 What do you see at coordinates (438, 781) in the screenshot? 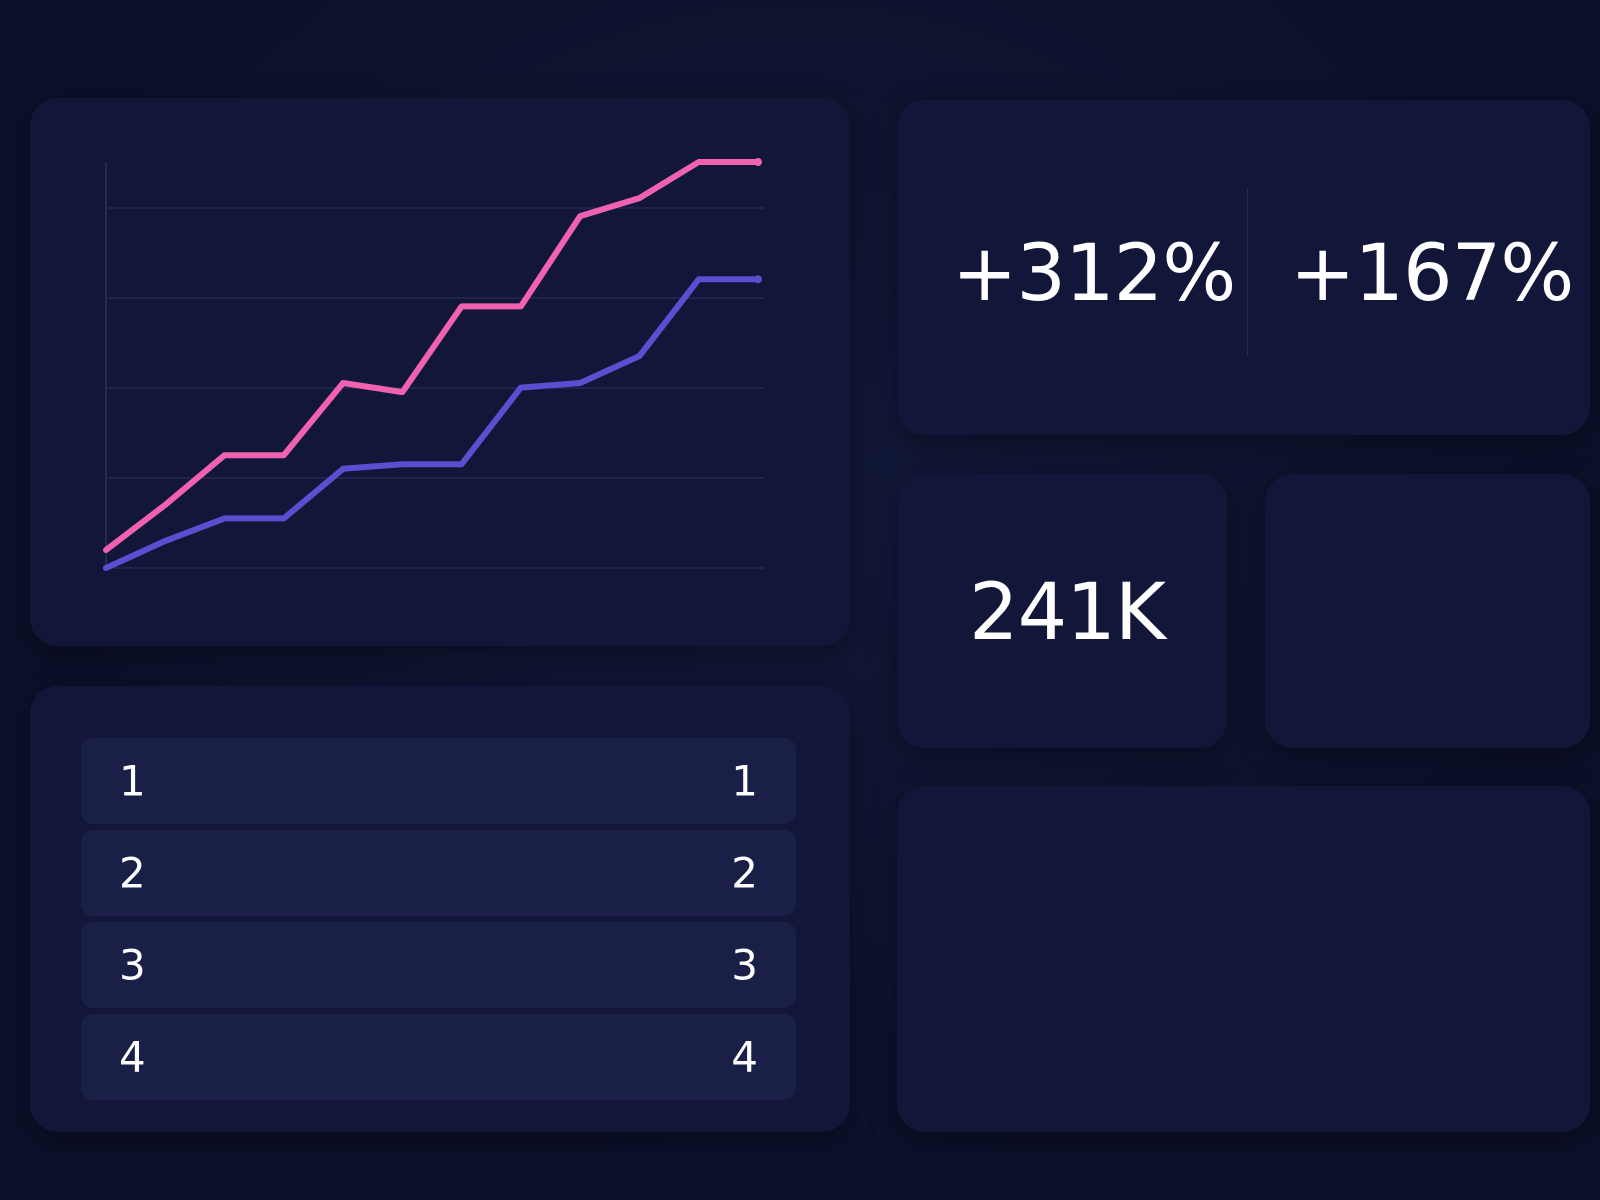
I see `list-item: 1 1` at bounding box center [438, 781].